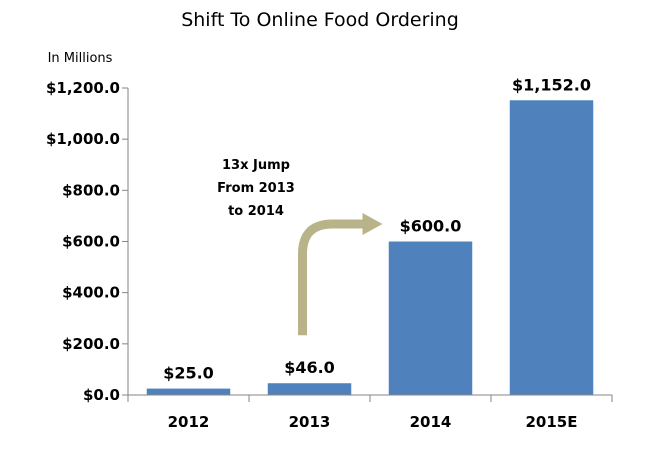  Describe the element at coordinates (83, 139) in the screenshot. I see `y-tick-label: $1,000.0` at that location.